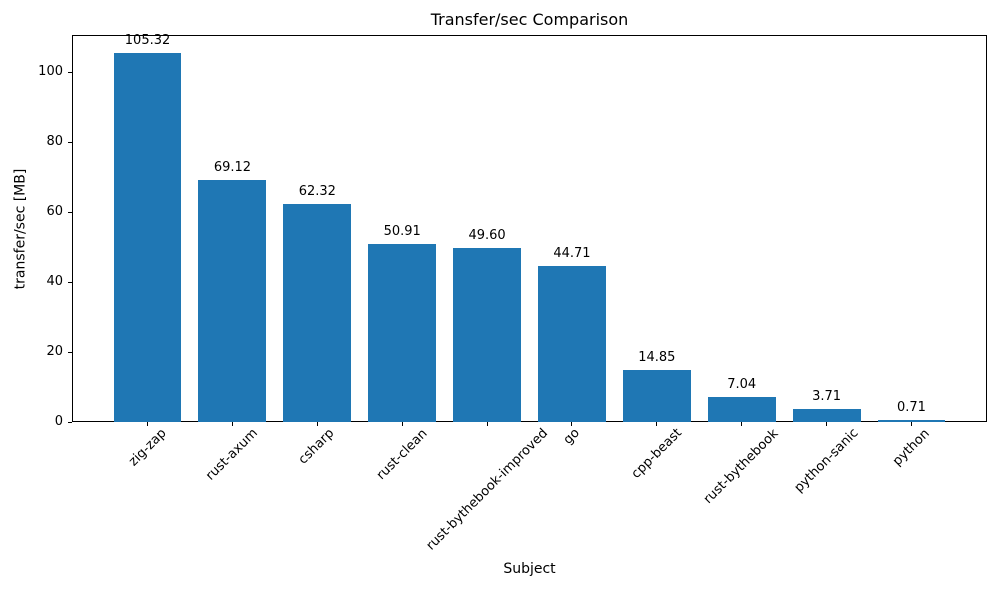 This screenshot has height=600, width=1000. Describe the element at coordinates (487, 489) in the screenshot. I see `x-tick-label: rust-bythebook-improved` at that location.